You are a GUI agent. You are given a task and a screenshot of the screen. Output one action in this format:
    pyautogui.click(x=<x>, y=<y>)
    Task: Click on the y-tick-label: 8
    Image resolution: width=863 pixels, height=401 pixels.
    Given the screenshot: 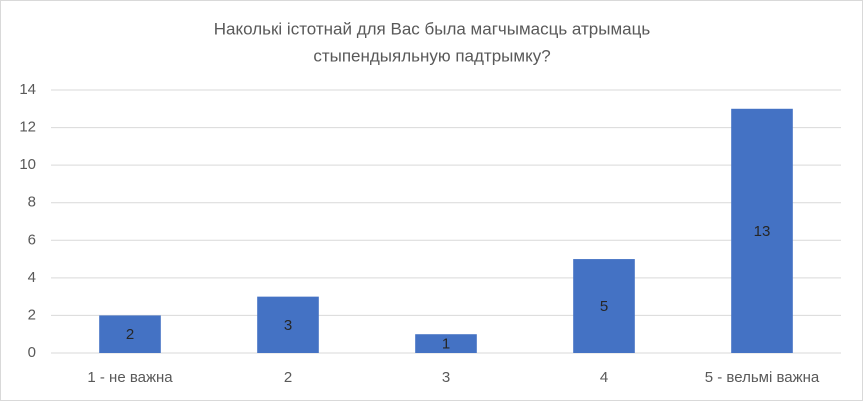 What is the action you would take?
    pyautogui.click(x=32, y=202)
    